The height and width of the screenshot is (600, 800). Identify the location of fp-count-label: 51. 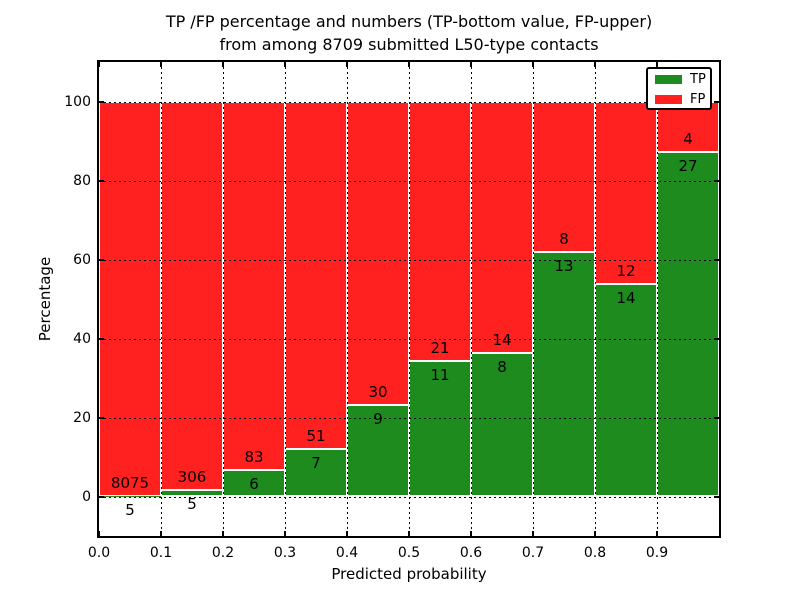
(316, 435).